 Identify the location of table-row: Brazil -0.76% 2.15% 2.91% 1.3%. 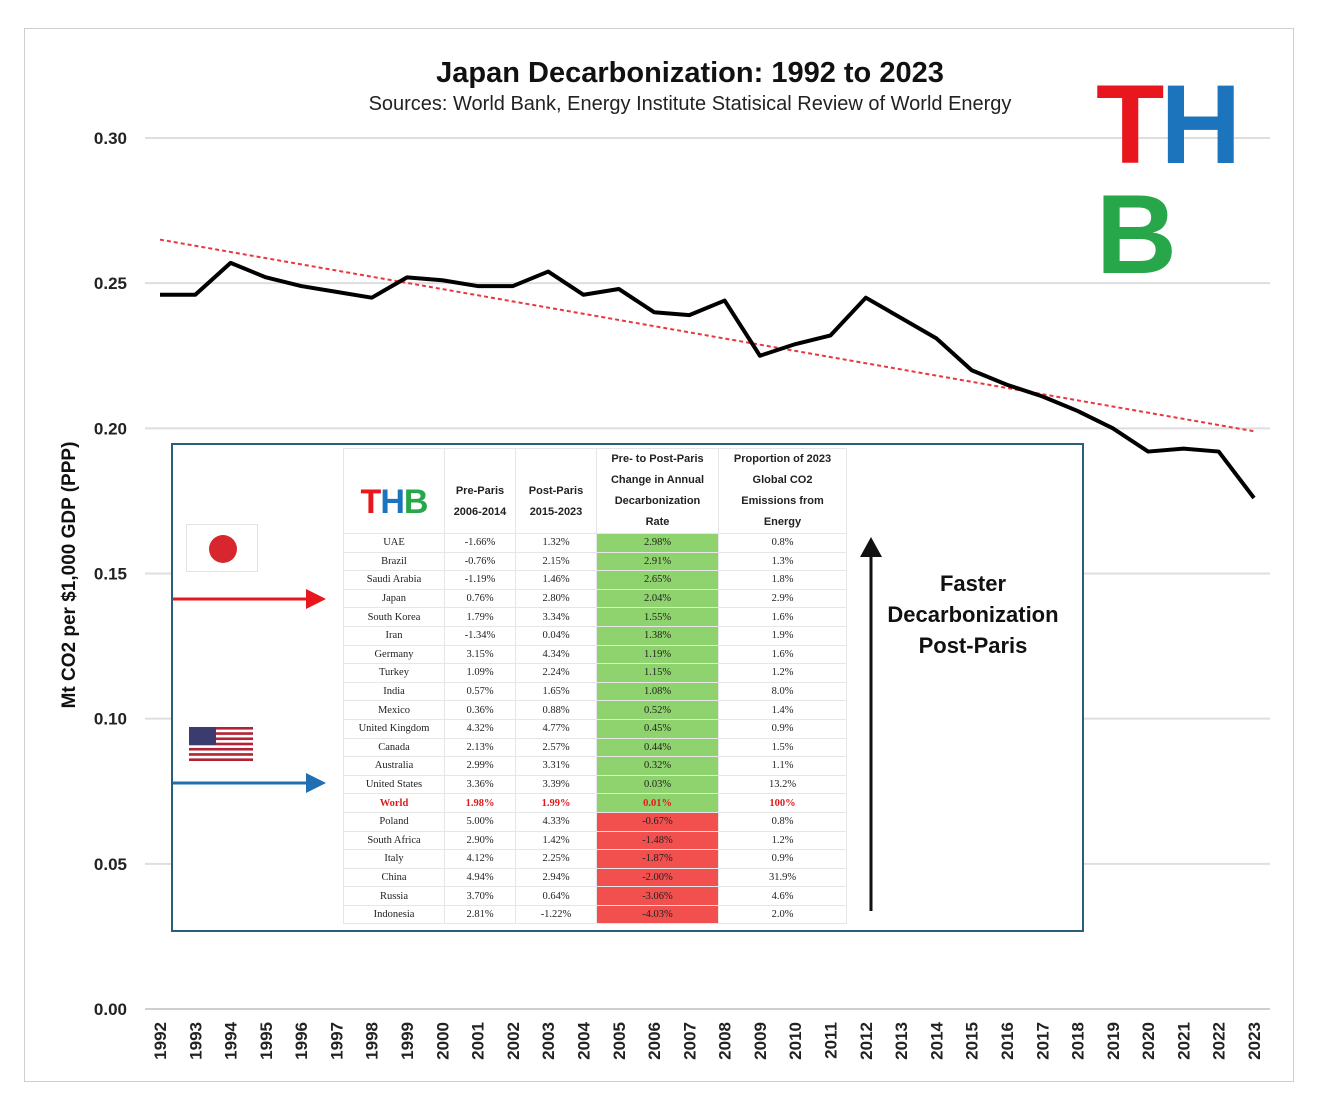
(595, 561).